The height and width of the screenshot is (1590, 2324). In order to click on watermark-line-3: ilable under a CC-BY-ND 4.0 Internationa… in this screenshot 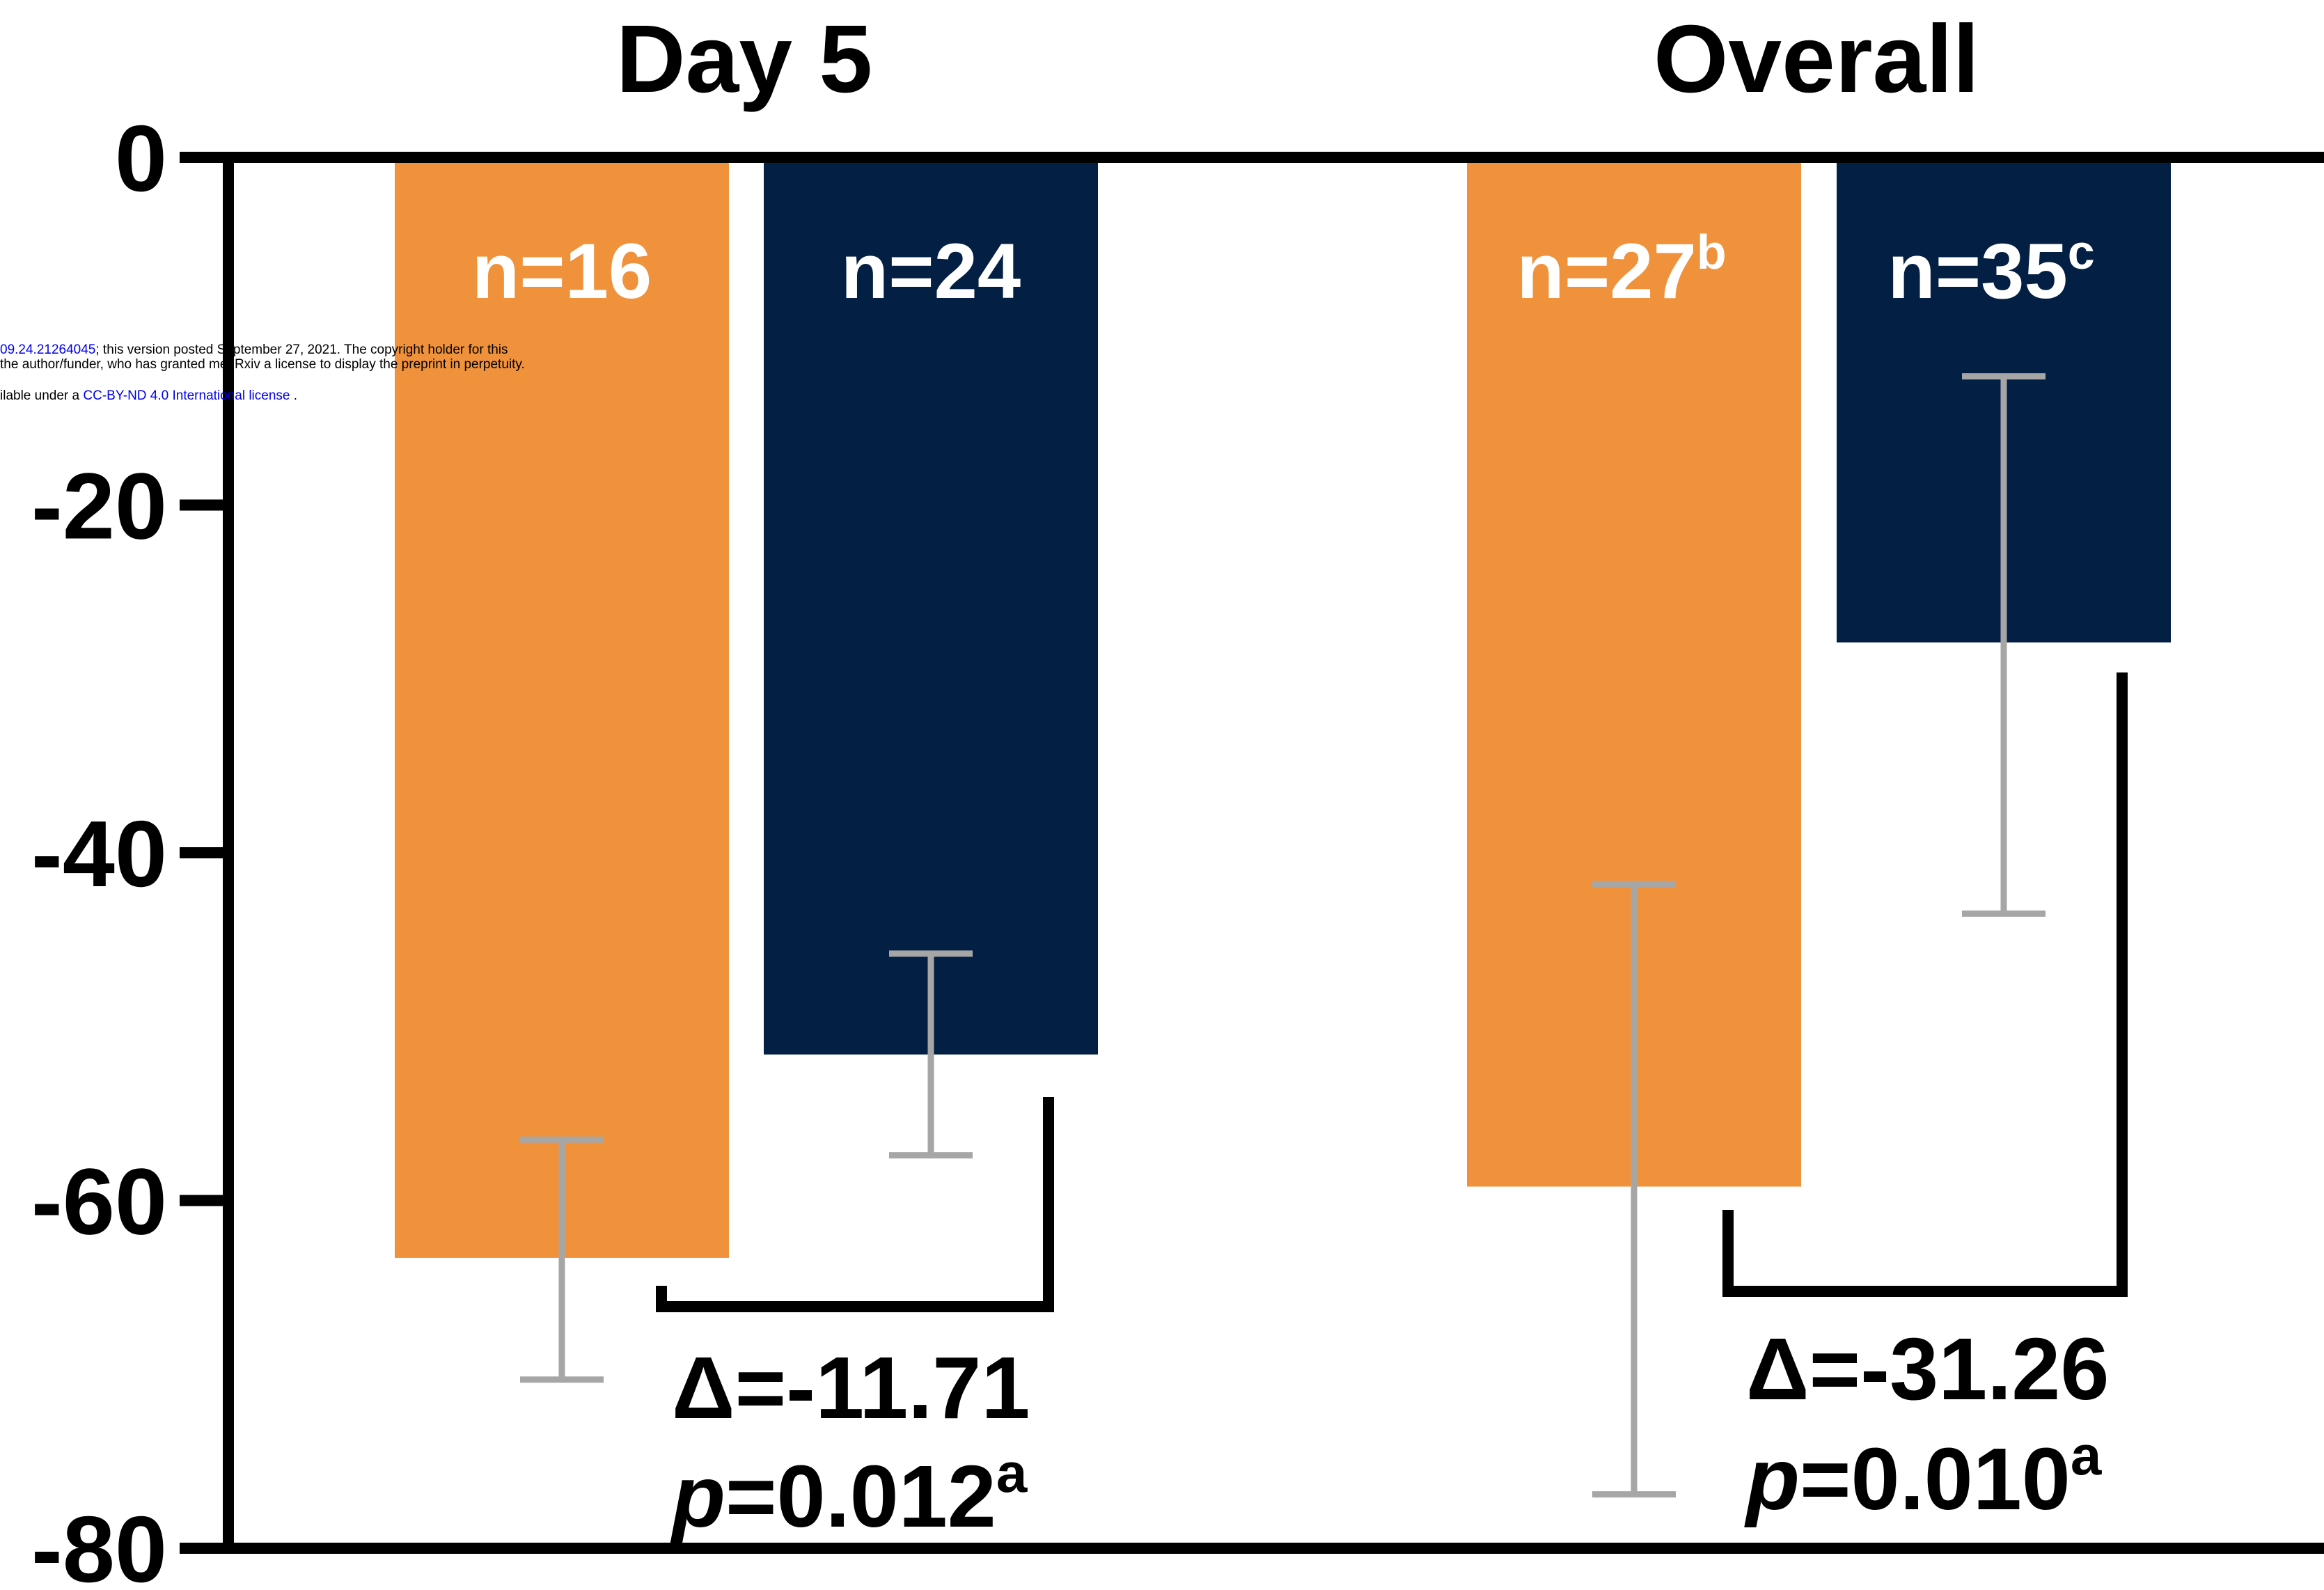, I will do `click(148, 395)`.